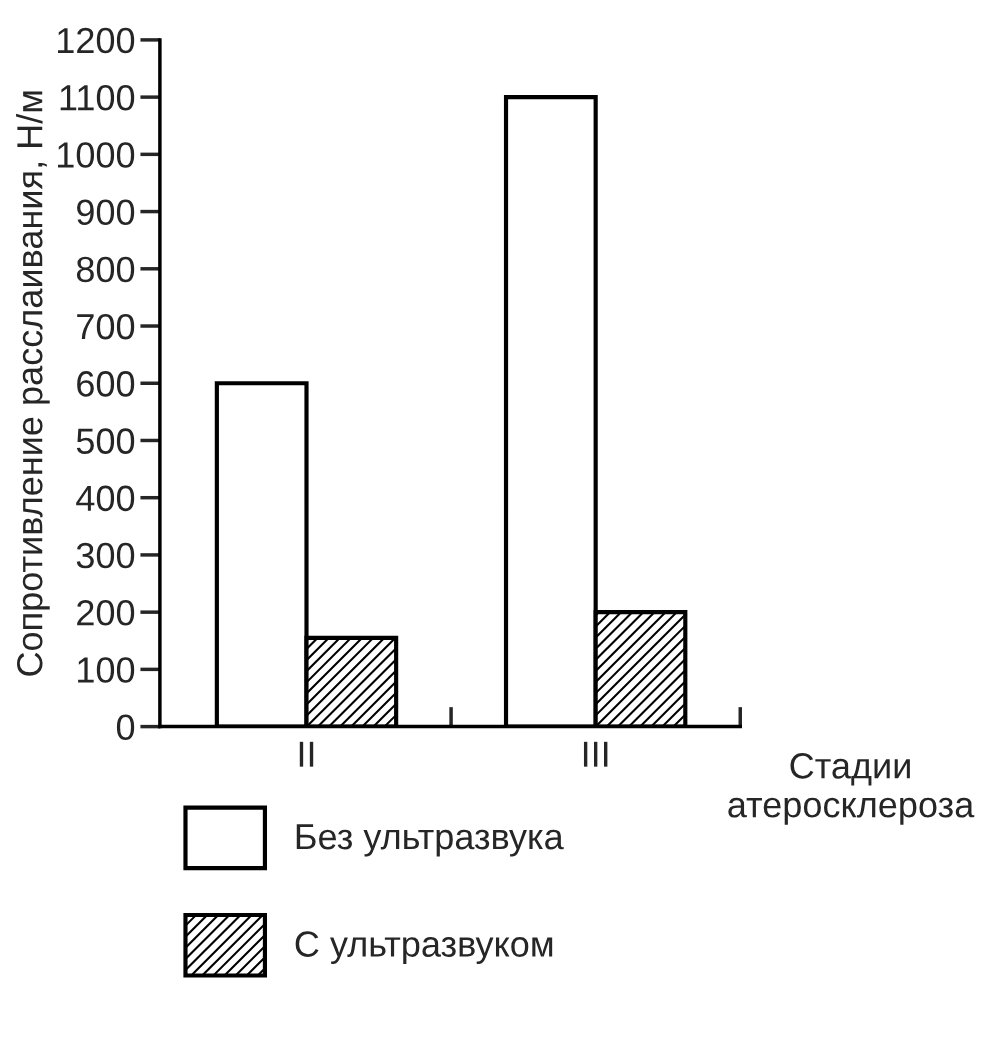  I want to click on legend-label: С ультразвуком, so click(424, 948).